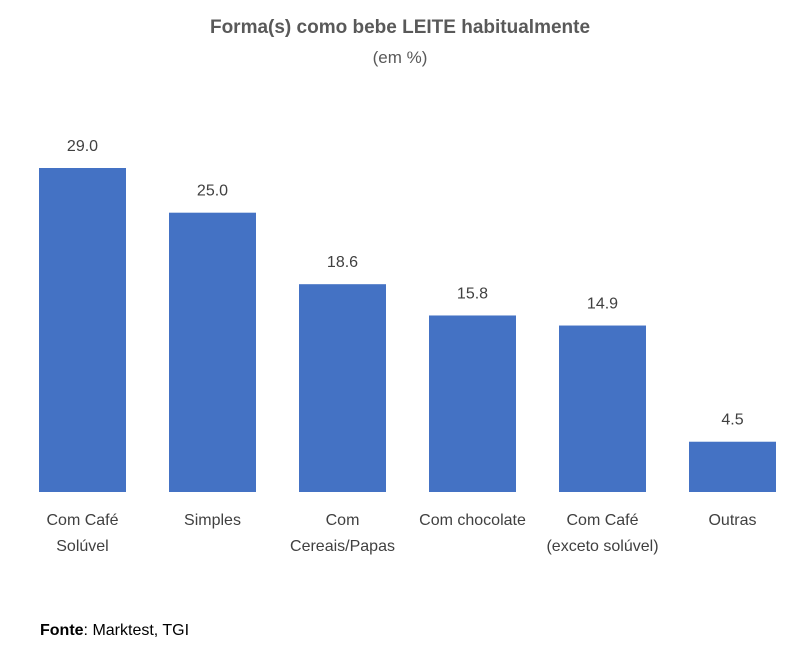  I want to click on value-label-5: 4.5, so click(732, 420).